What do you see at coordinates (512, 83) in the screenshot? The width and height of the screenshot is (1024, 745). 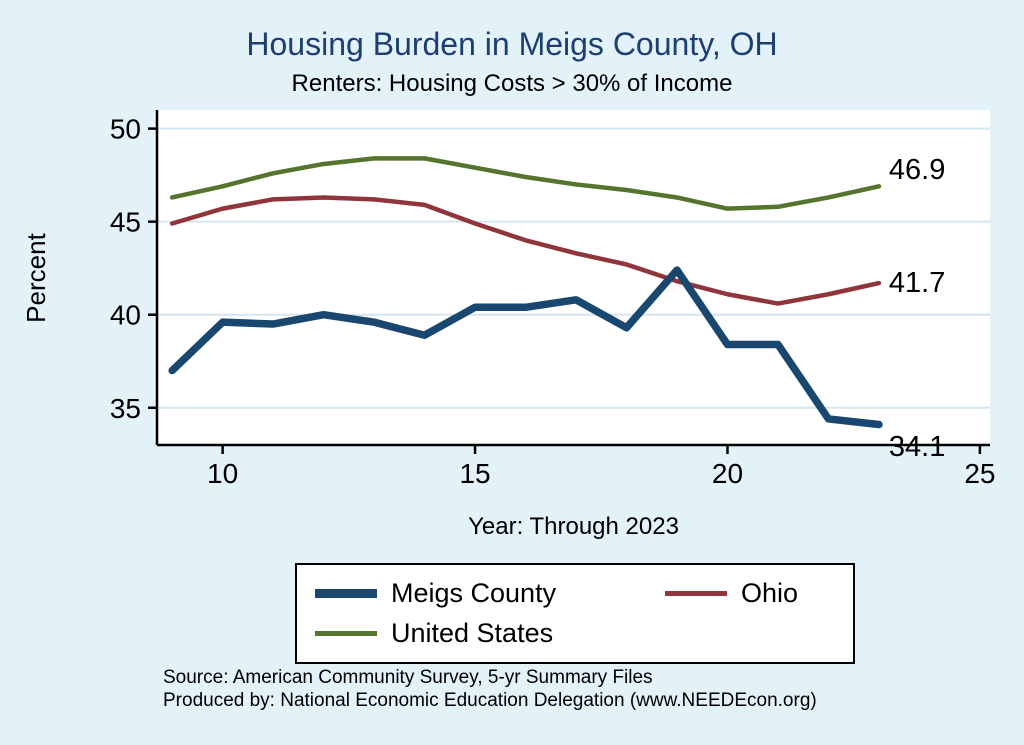 I see `chart-subtitle: Renters: Housing Costs > 30% of Income` at bounding box center [512, 83].